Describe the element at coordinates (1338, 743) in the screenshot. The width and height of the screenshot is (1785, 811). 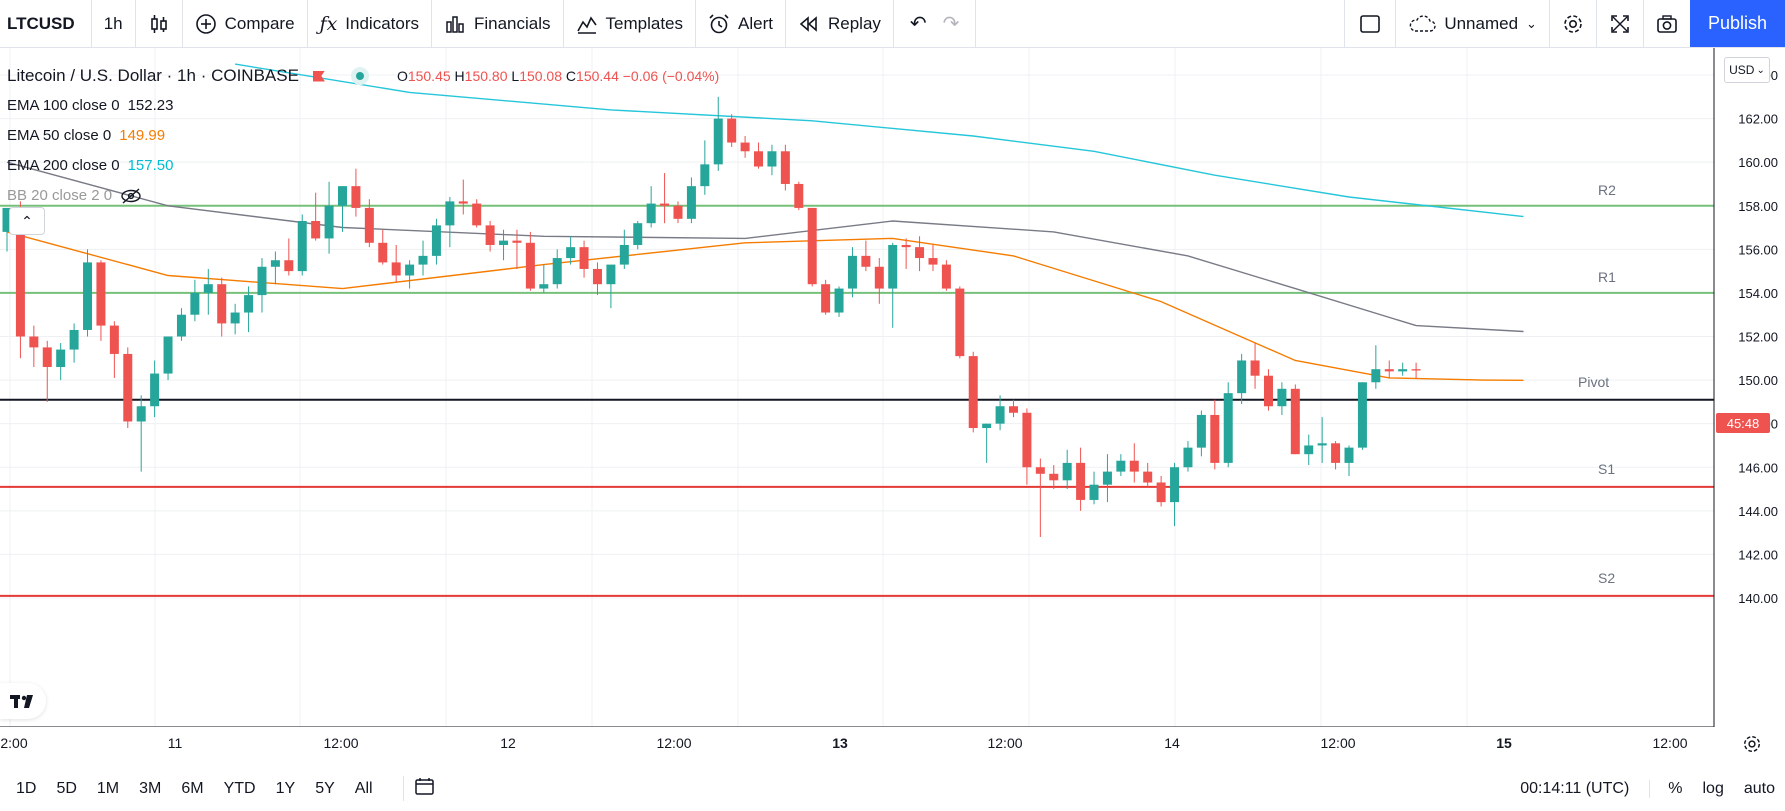
I see `time-tick-label: 12:00` at that location.